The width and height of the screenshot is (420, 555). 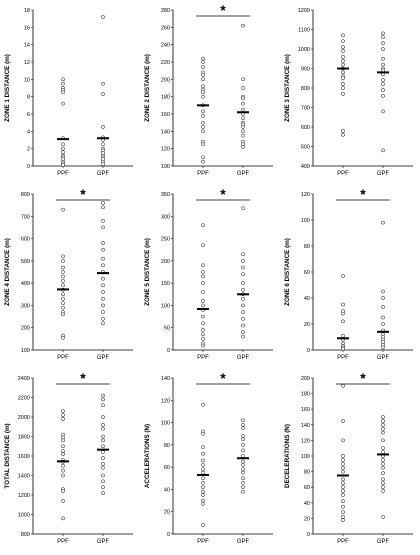 I want to click on y-axis-title: ACCELERATIONS (N), so click(x=147, y=456).